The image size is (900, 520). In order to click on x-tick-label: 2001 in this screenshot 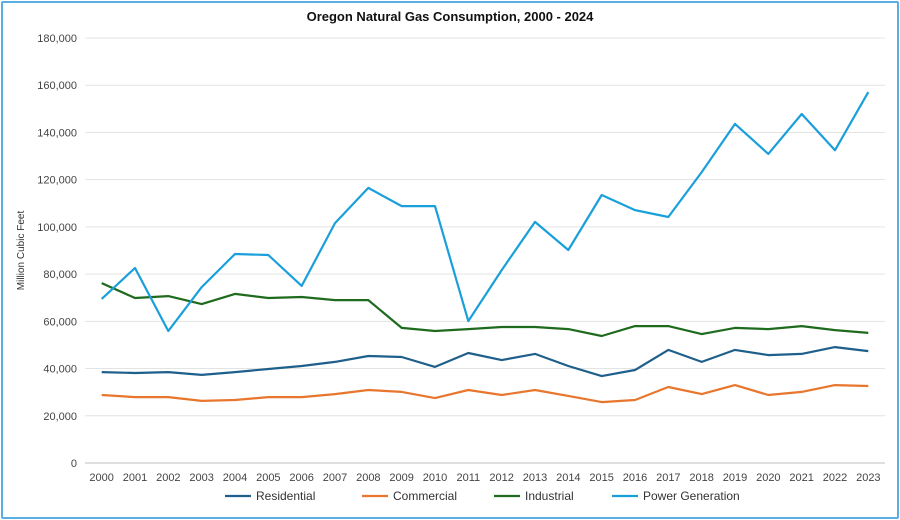, I will do `click(135, 478)`.